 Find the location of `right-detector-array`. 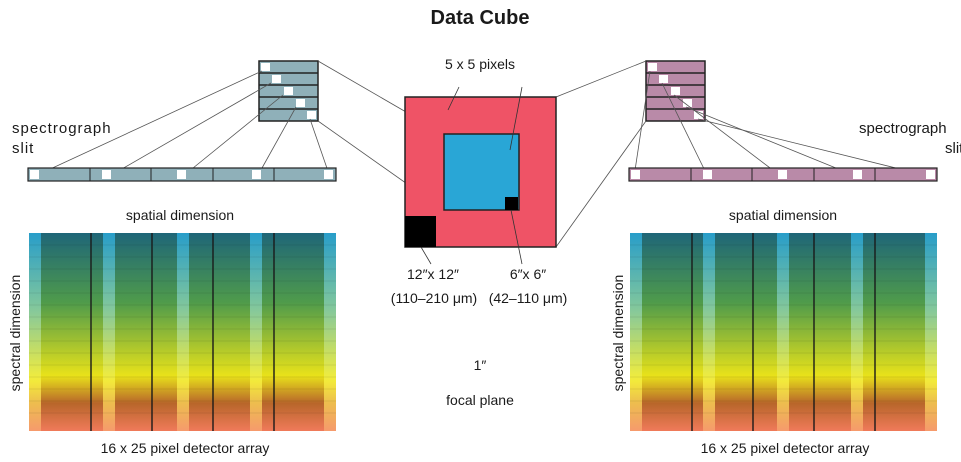

right-detector-array is located at coordinates (783, 332).